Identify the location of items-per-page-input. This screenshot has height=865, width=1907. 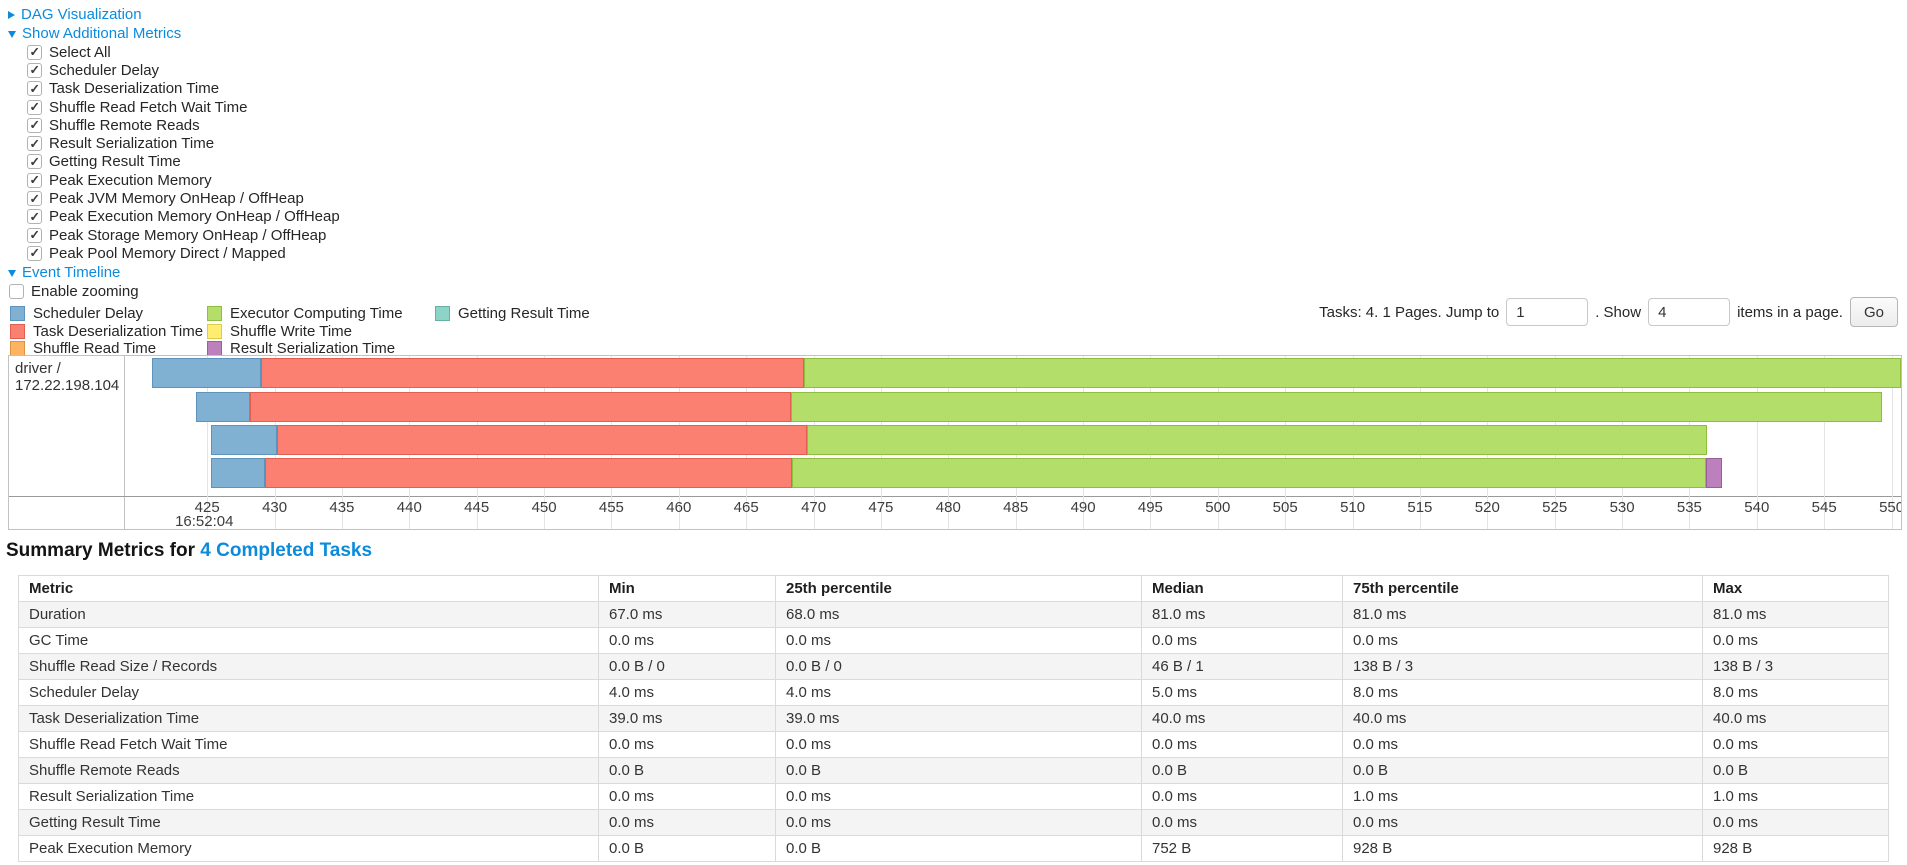
(1689, 312).